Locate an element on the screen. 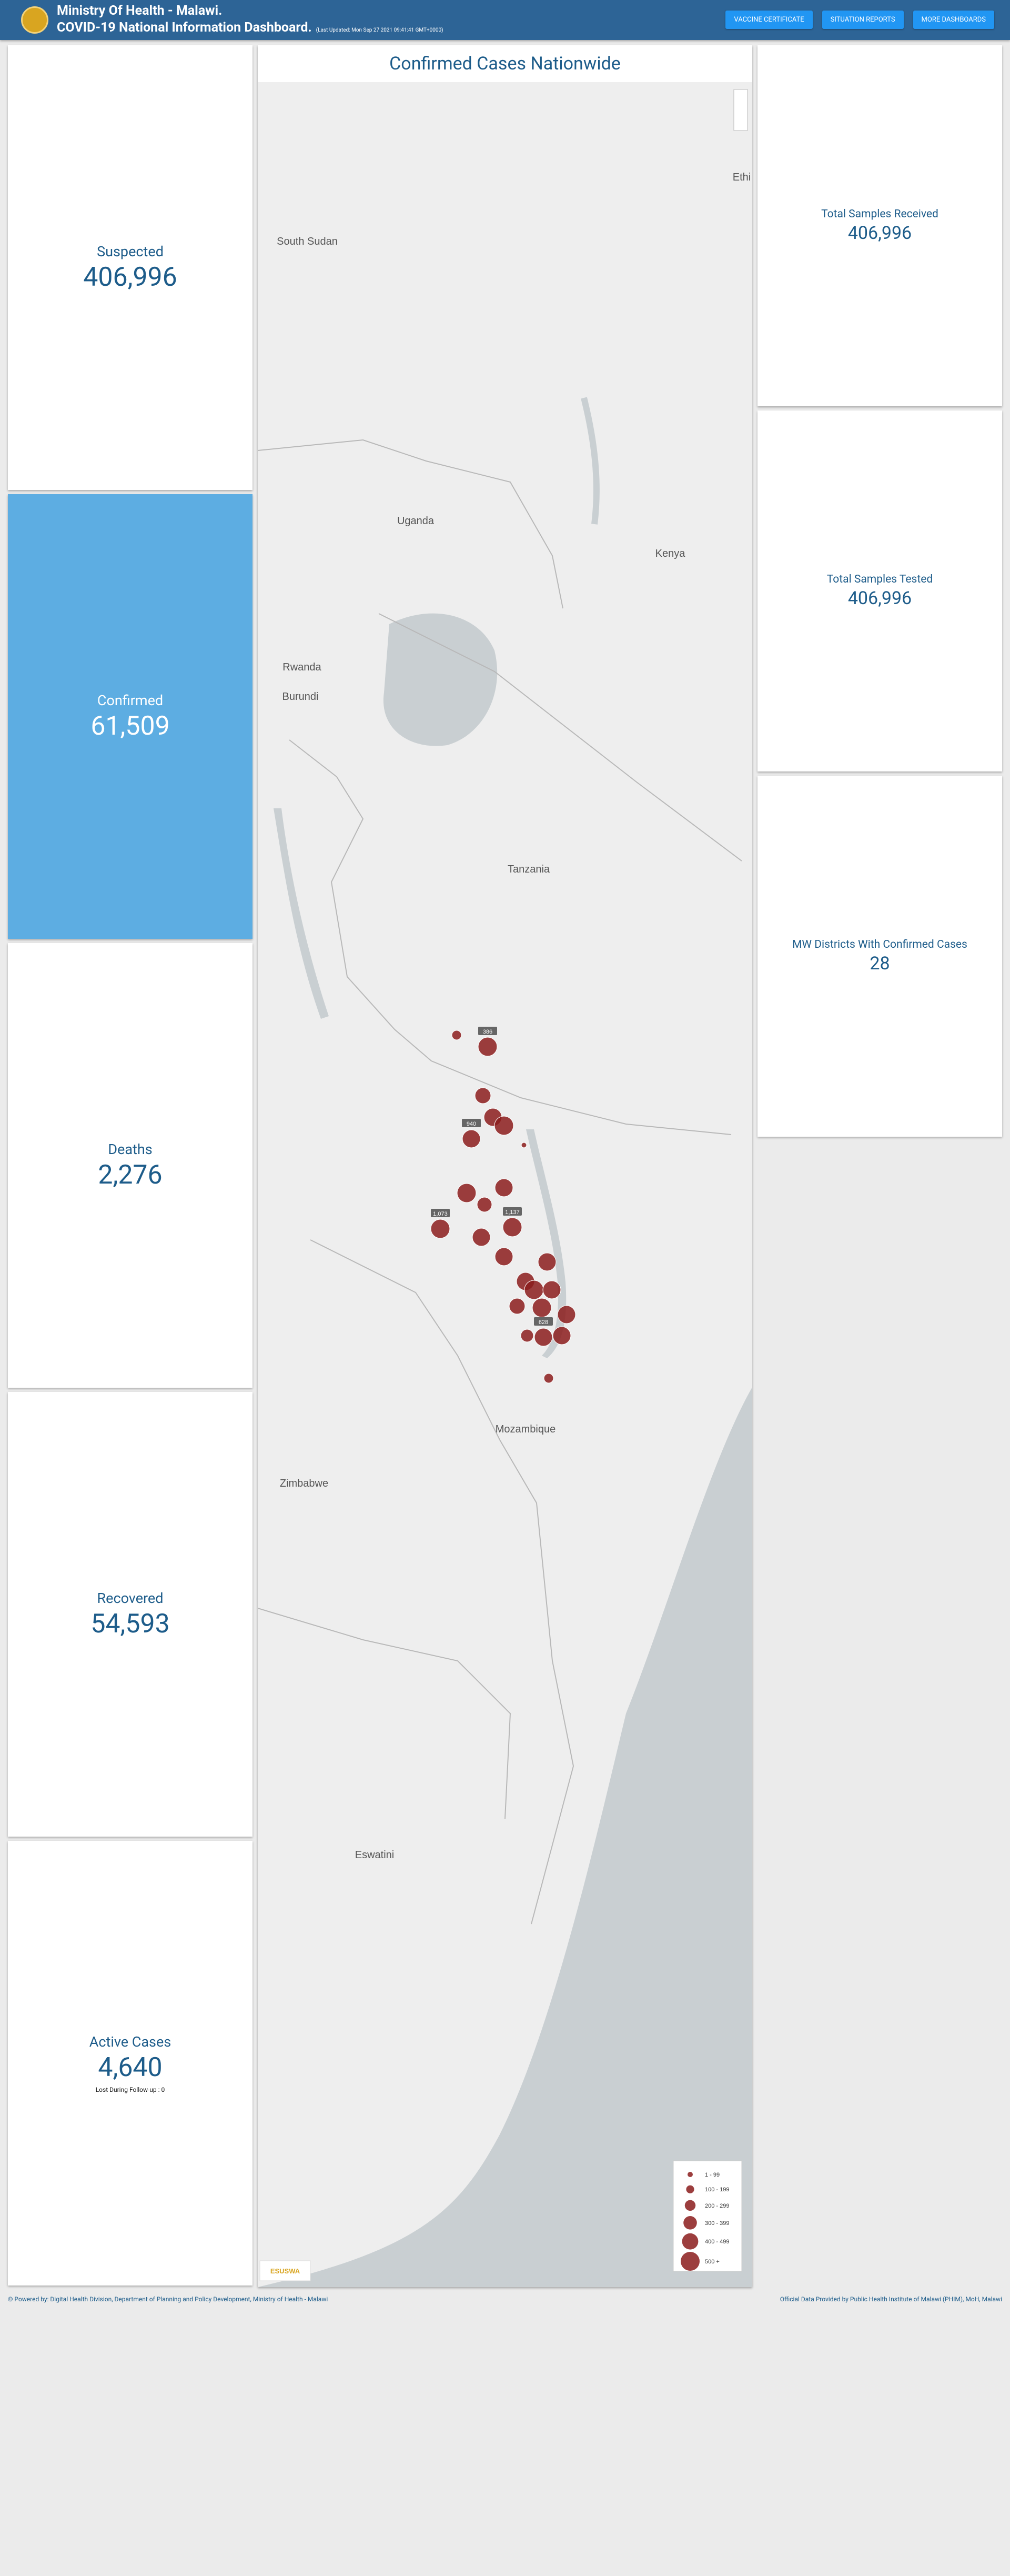 This screenshot has height=2576, width=1010. stat-label: Recovered is located at coordinates (130, 1598).